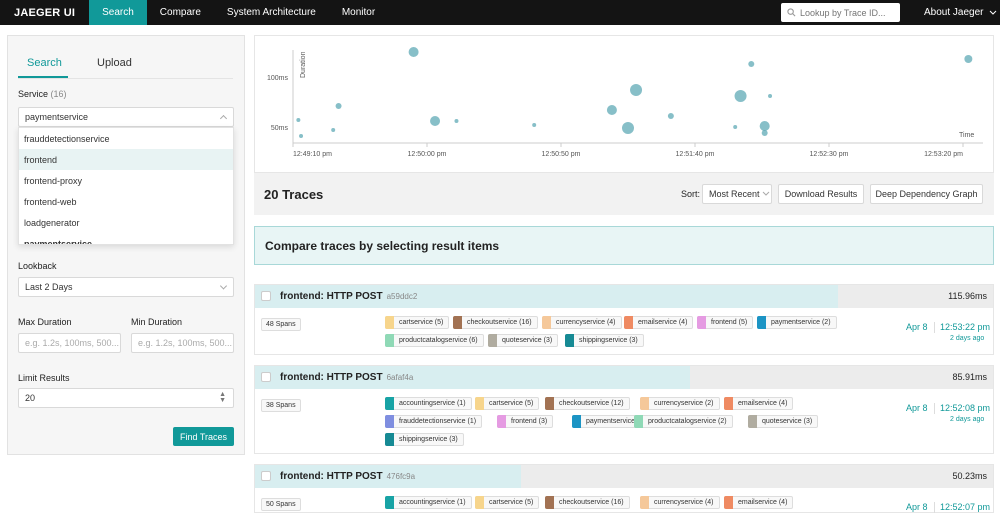 The height and width of the screenshot is (513, 1000). Describe the element at coordinates (126, 159) in the screenshot. I see `service-option: frontend` at that location.